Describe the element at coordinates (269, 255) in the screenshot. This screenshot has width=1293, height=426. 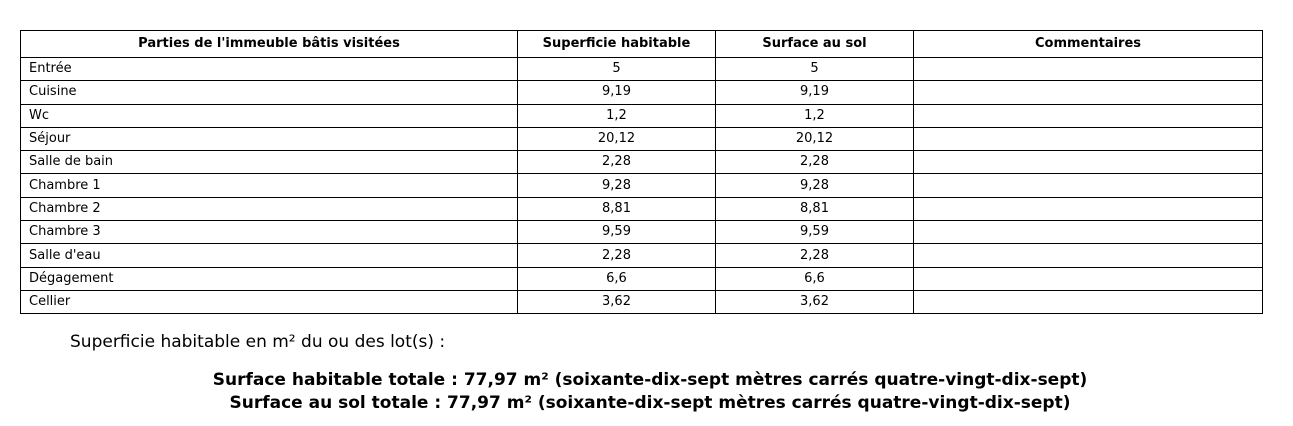
I see `room-cell: Salle d'eau` at that location.